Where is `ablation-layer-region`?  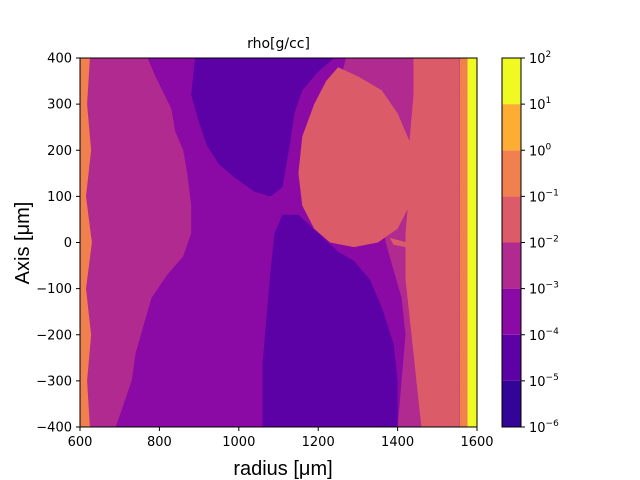 ablation-layer-region is located at coordinates (432, 242).